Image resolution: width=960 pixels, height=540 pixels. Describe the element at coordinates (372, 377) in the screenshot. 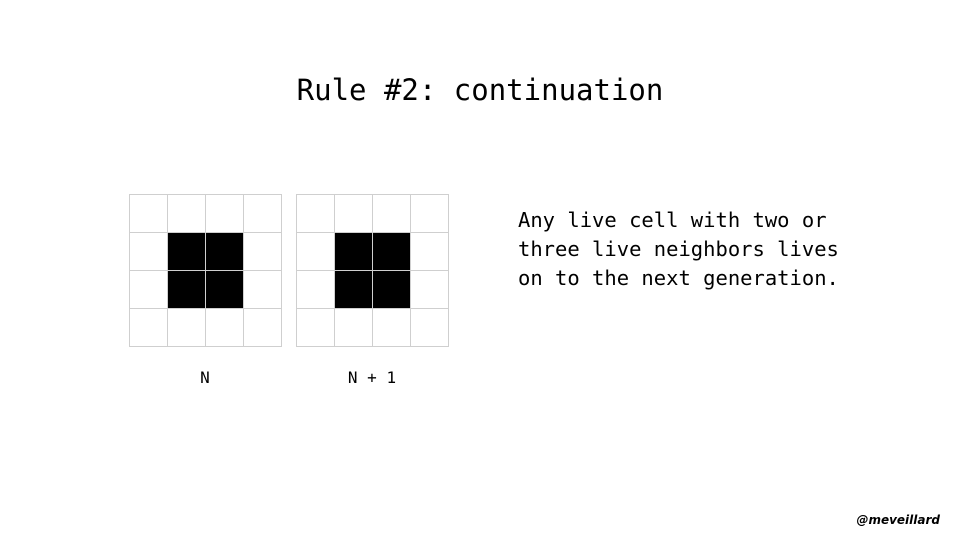

I see `grid-label-n-plus-1: N + 1` at that location.